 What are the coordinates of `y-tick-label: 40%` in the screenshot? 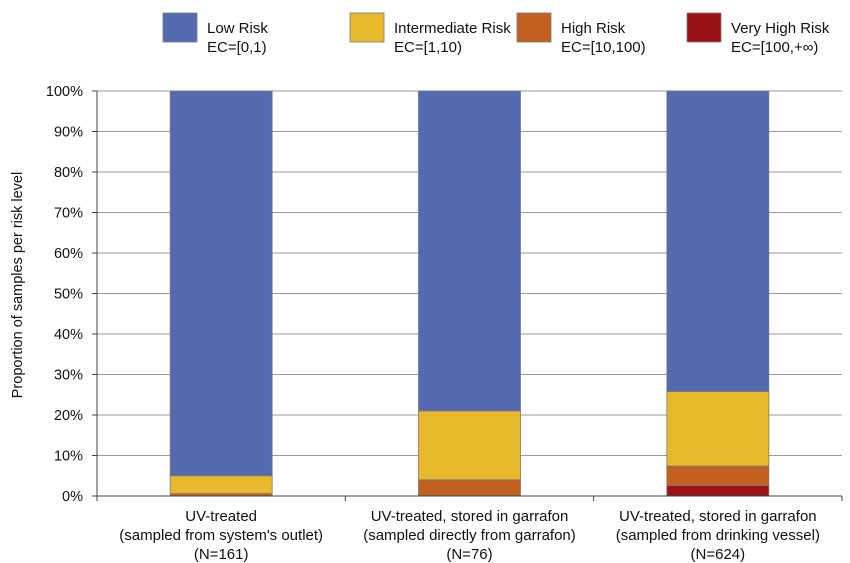 It's located at (68, 335).